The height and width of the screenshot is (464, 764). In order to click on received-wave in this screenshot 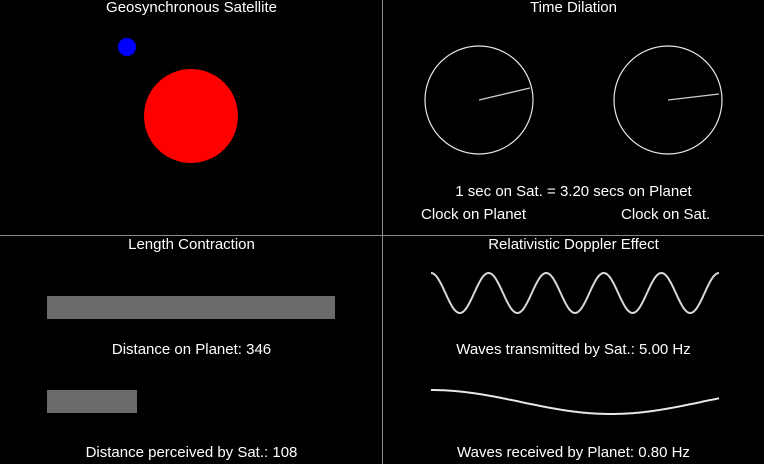, I will do `click(575, 402)`.